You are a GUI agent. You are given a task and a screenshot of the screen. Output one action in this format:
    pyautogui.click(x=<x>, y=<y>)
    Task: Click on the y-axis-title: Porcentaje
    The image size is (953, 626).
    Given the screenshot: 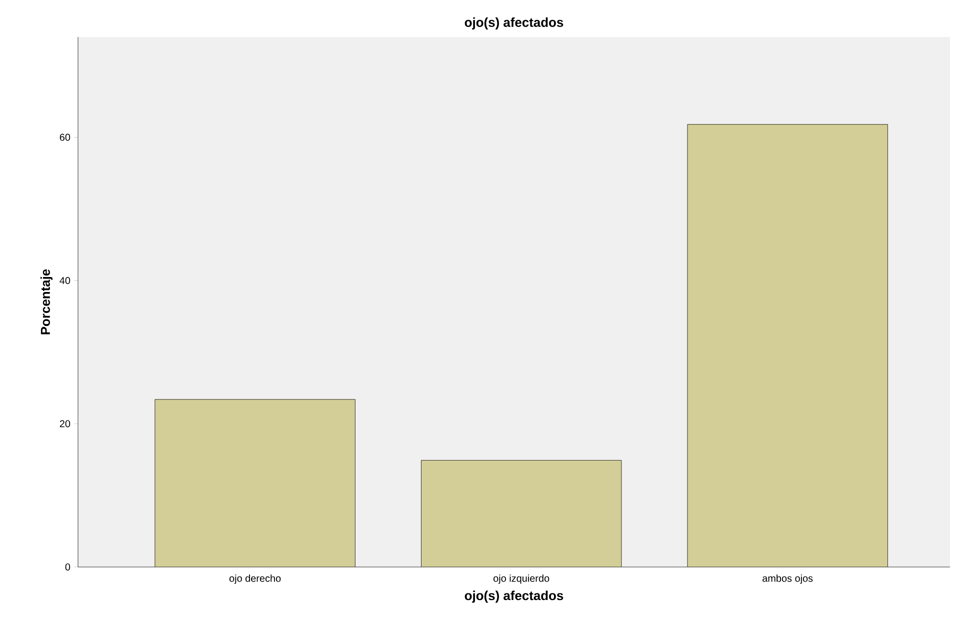 What is the action you would take?
    pyautogui.click(x=46, y=301)
    